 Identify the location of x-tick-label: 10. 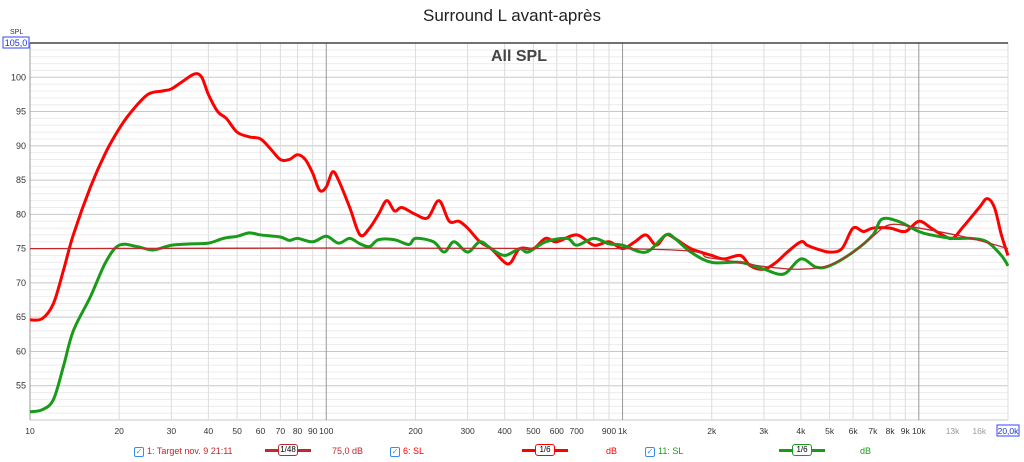
(30, 431).